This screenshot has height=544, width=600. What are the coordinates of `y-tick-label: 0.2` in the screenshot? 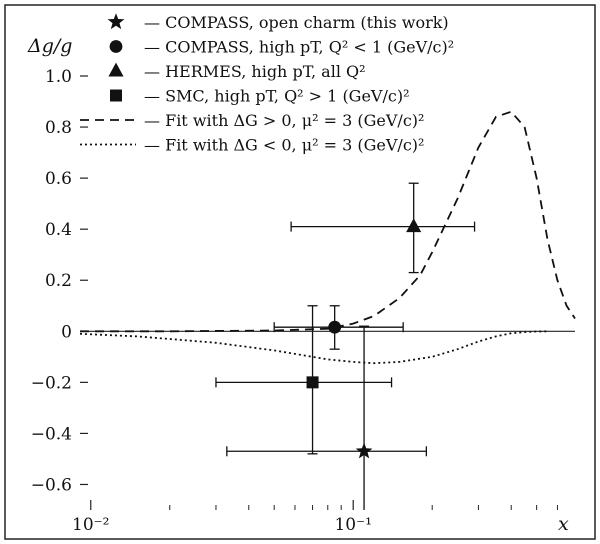 It's located at (58, 281).